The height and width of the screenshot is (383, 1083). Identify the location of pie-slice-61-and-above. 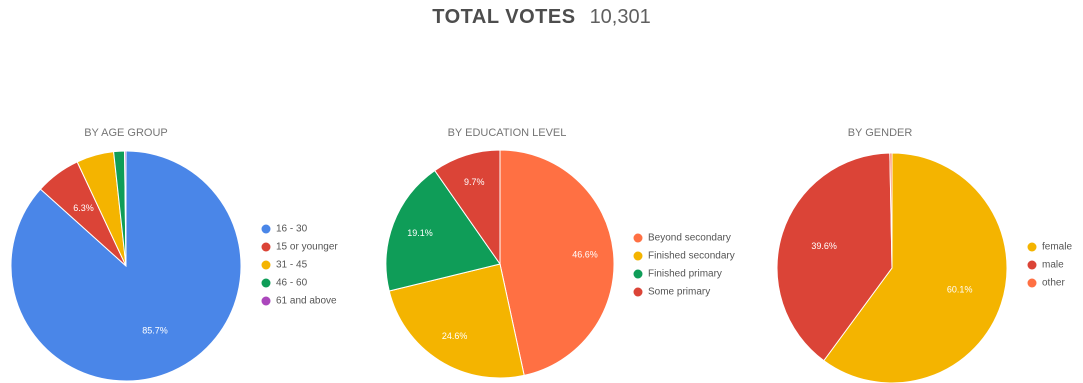
(125, 208).